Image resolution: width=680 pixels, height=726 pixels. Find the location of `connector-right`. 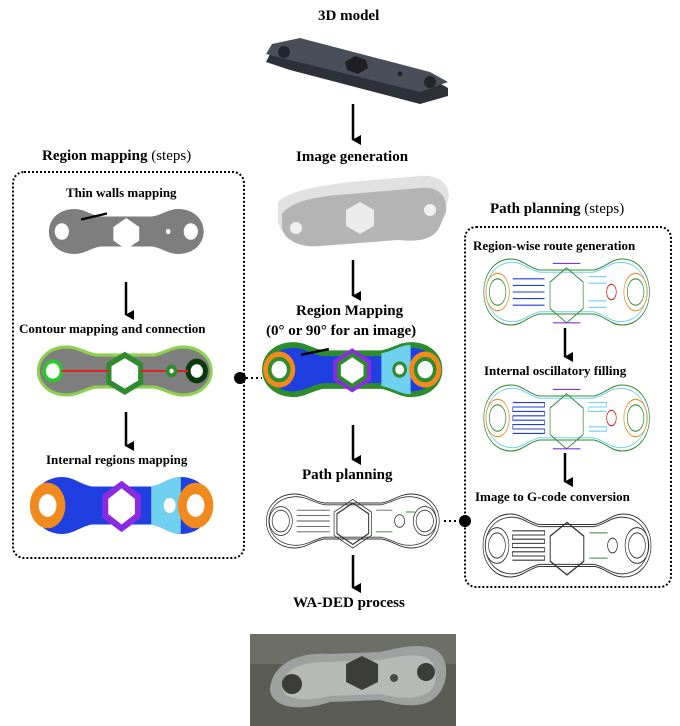

connector-right is located at coordinates (457, 521).